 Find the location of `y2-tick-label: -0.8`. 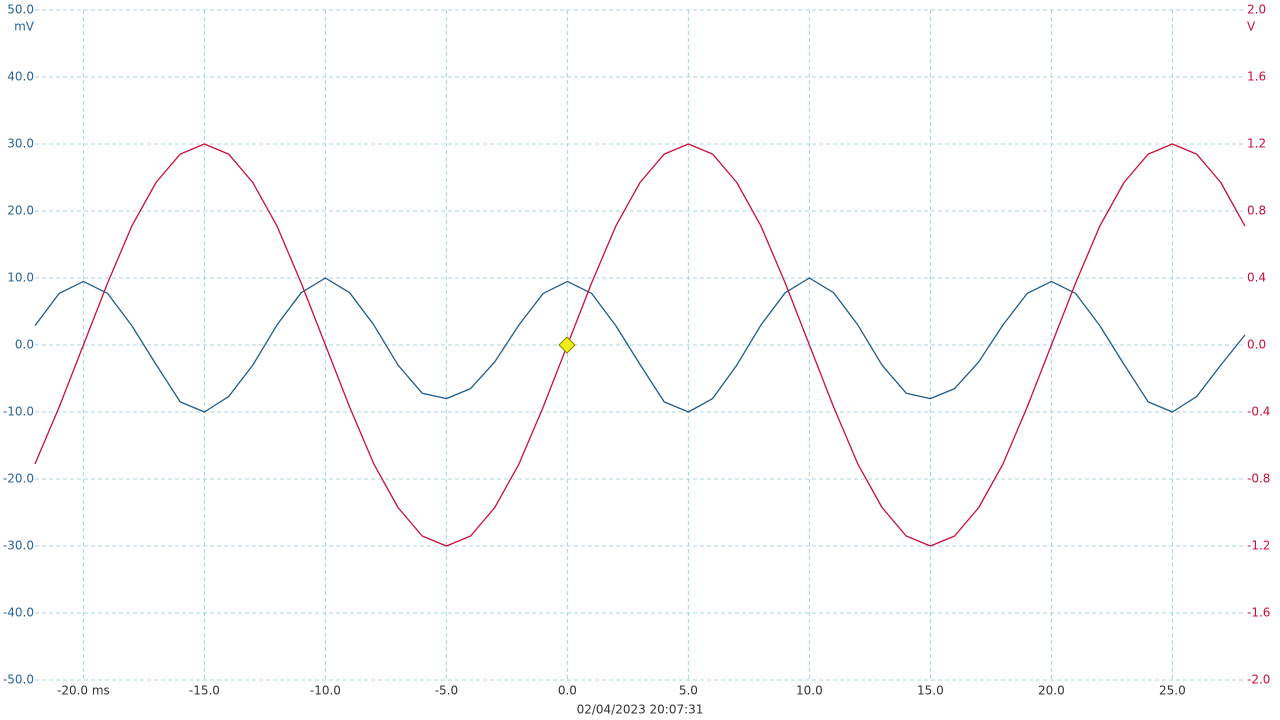

y2-tick-label: -0.8 is located at coordinates (1258, 479).